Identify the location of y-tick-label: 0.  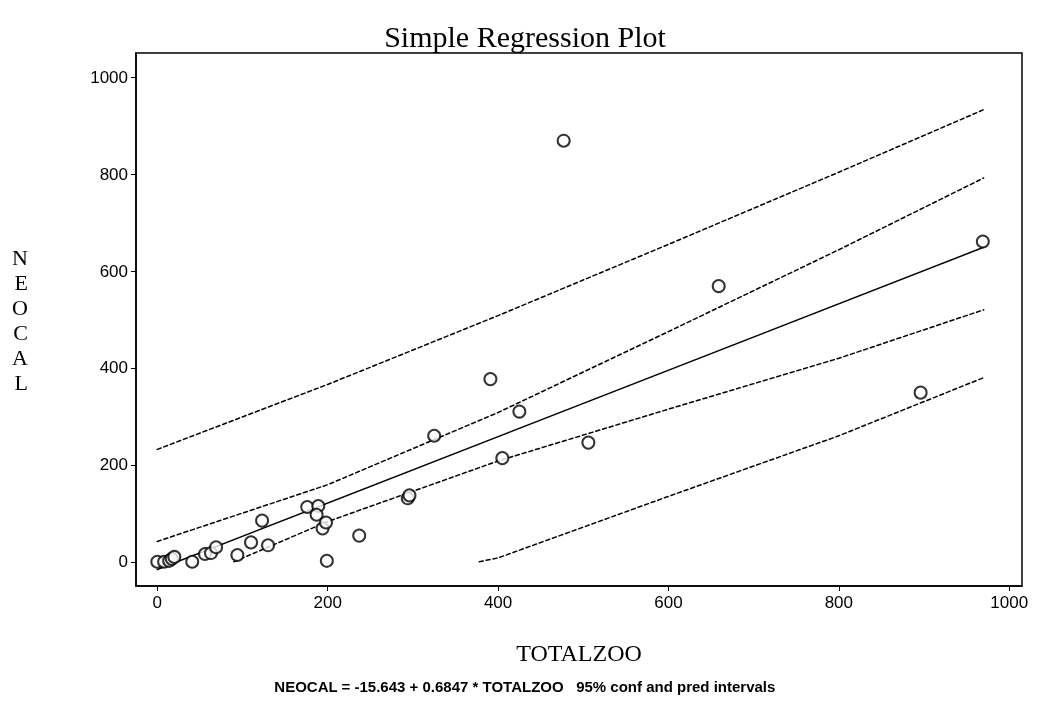
(123, 562).